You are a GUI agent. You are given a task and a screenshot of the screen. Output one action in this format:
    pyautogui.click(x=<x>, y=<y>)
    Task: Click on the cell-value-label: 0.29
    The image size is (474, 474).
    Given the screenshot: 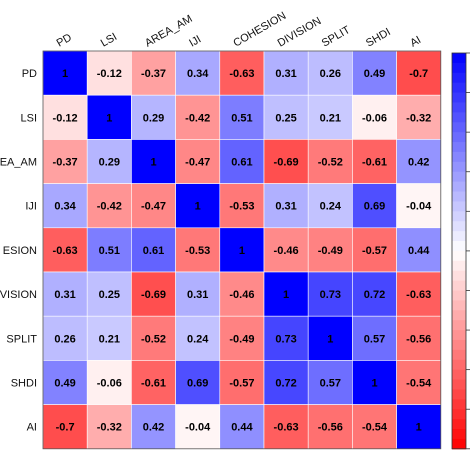 What is the action you would take?
    pyautogui.click(x=109, y=163)
    